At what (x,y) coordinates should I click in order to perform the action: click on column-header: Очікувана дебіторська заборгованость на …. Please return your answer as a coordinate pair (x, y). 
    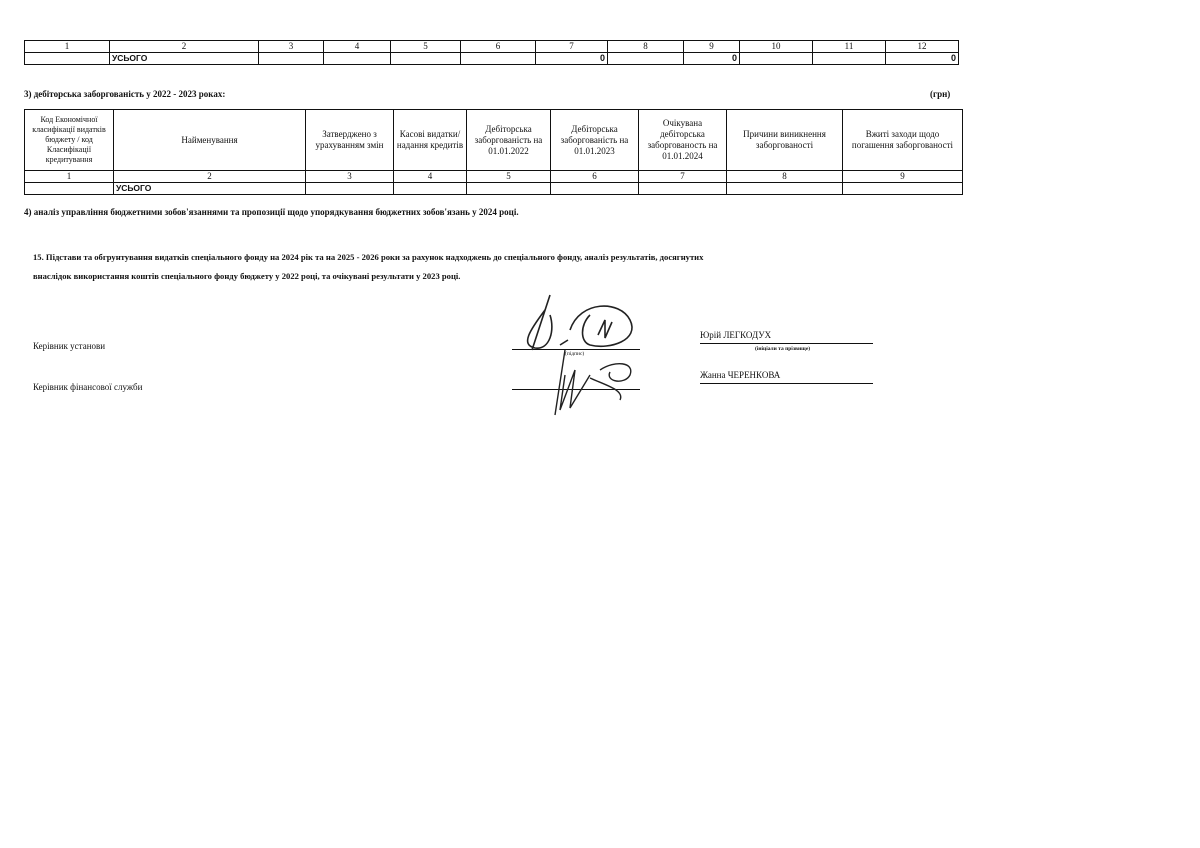
    Looking at the image, I should click on (682, 140).